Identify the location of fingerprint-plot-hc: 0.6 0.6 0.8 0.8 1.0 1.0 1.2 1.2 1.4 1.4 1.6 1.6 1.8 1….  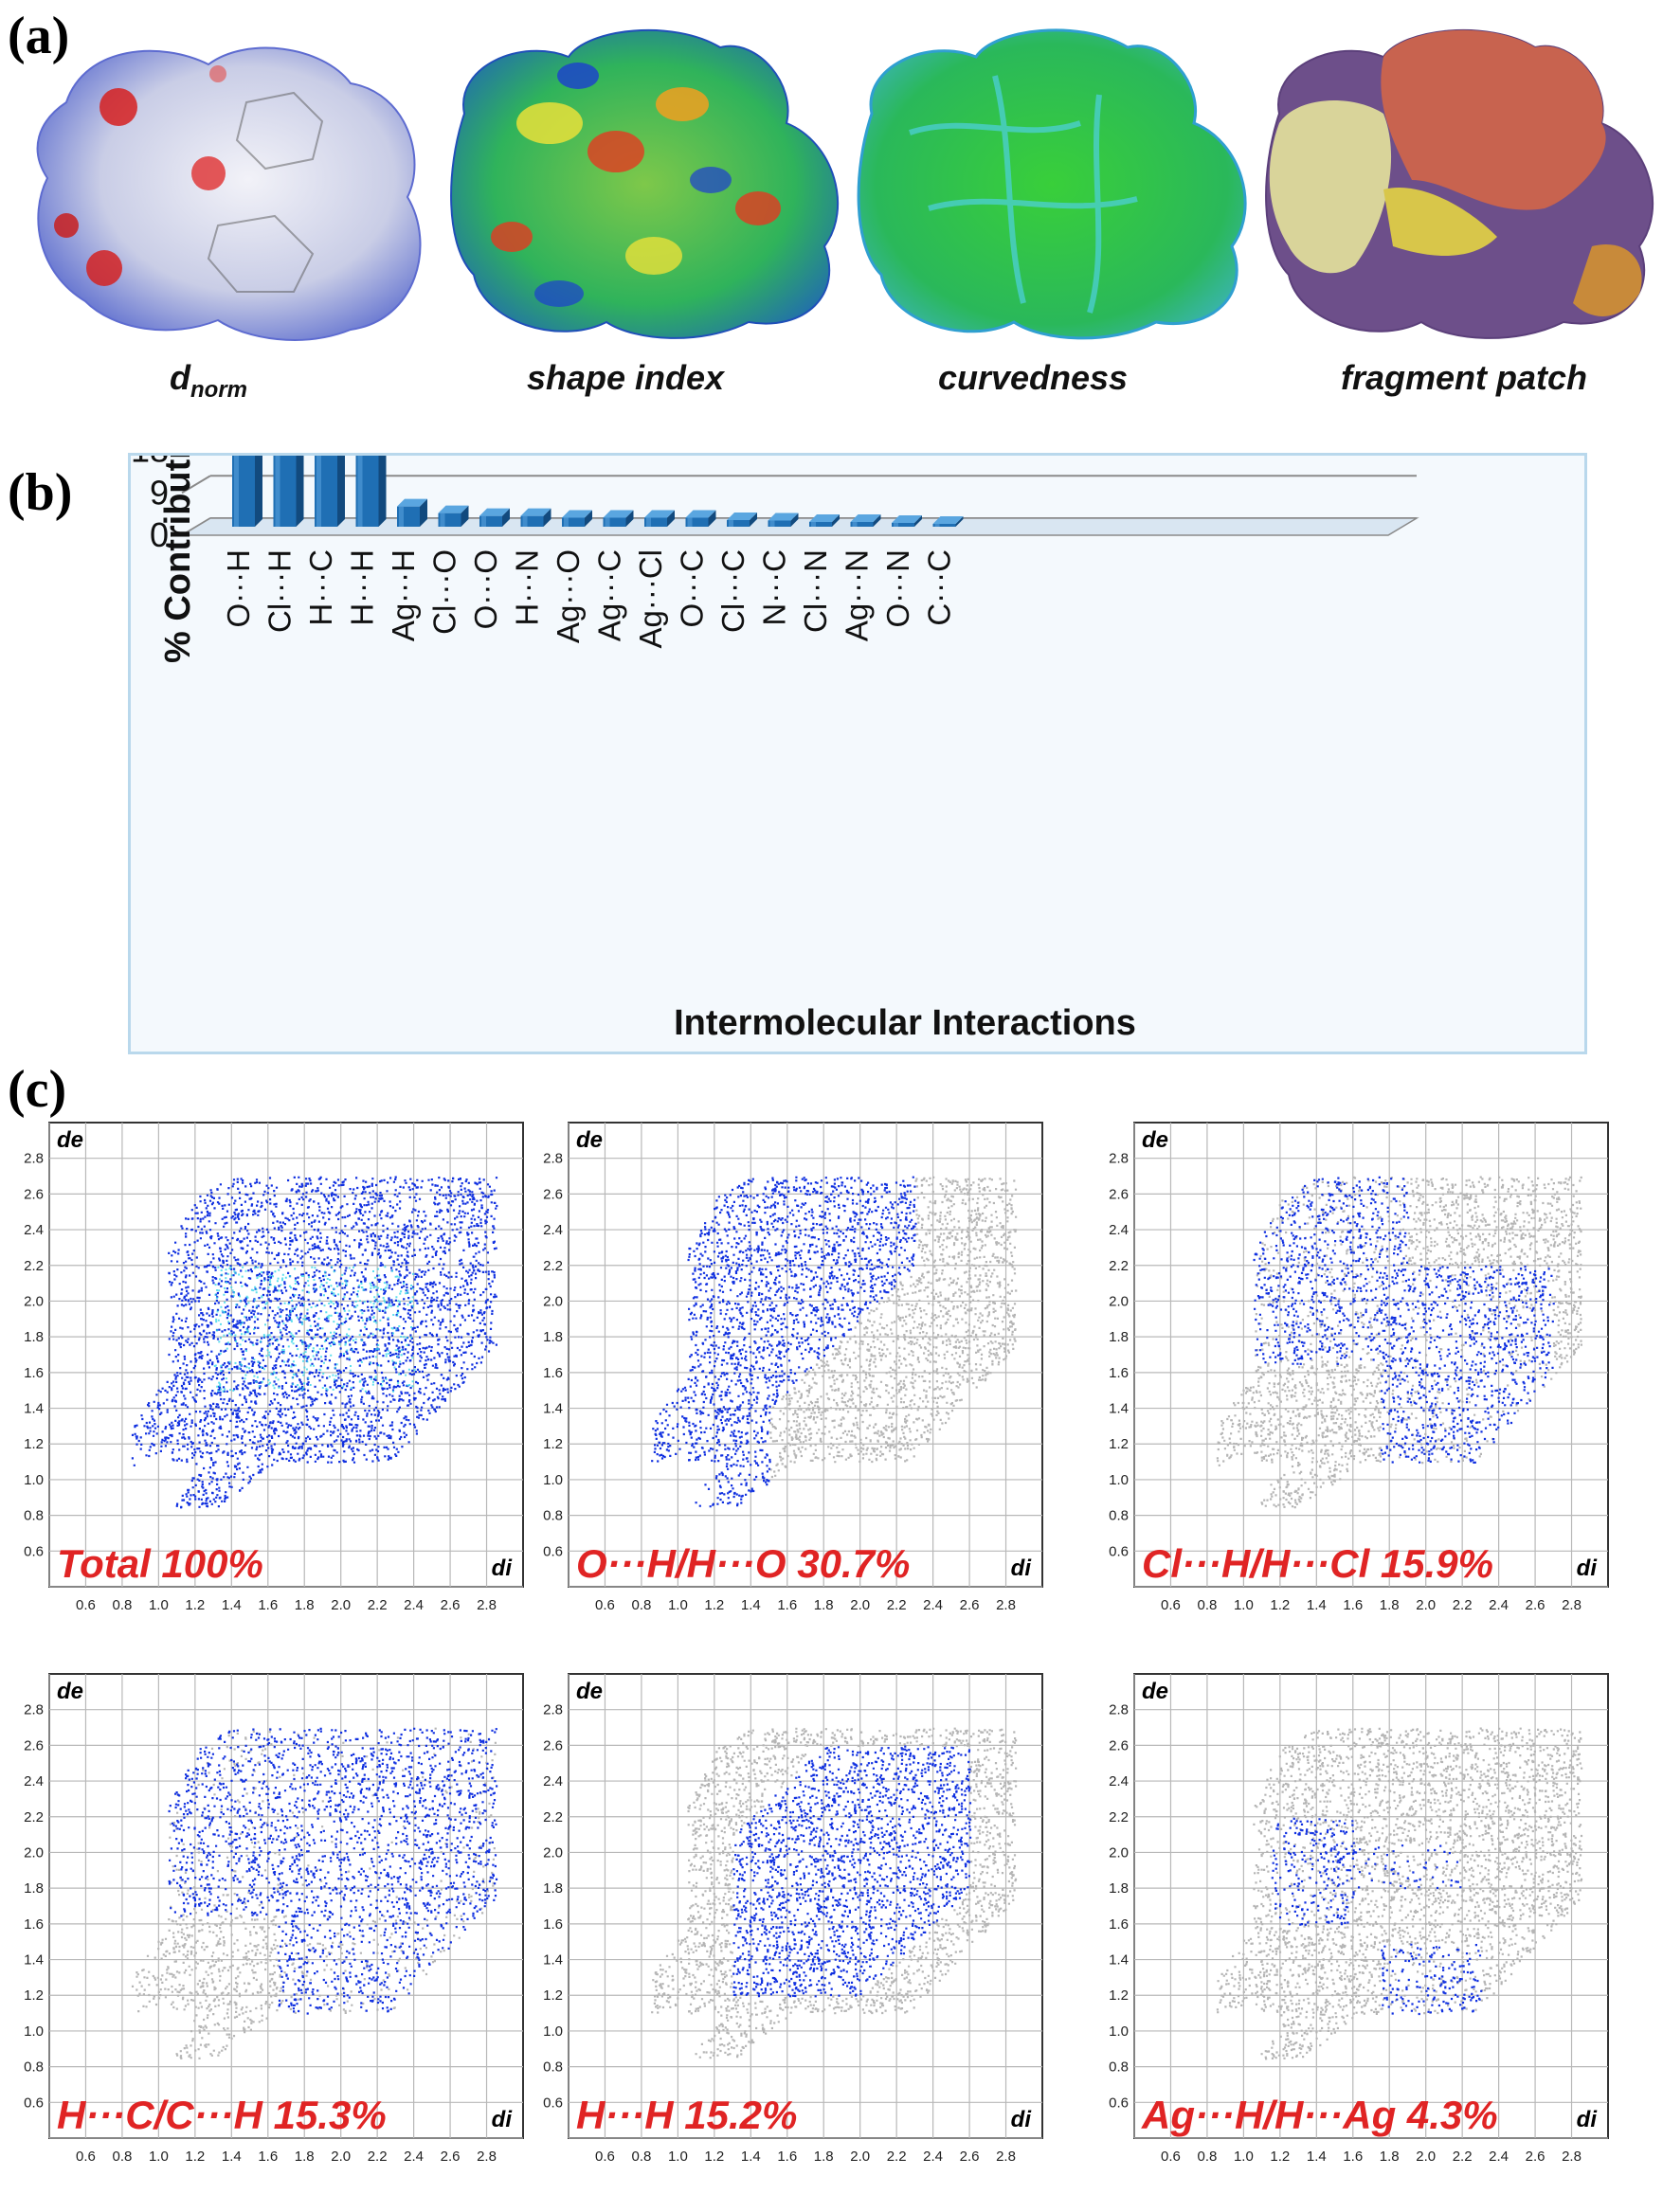
(268, 1924).